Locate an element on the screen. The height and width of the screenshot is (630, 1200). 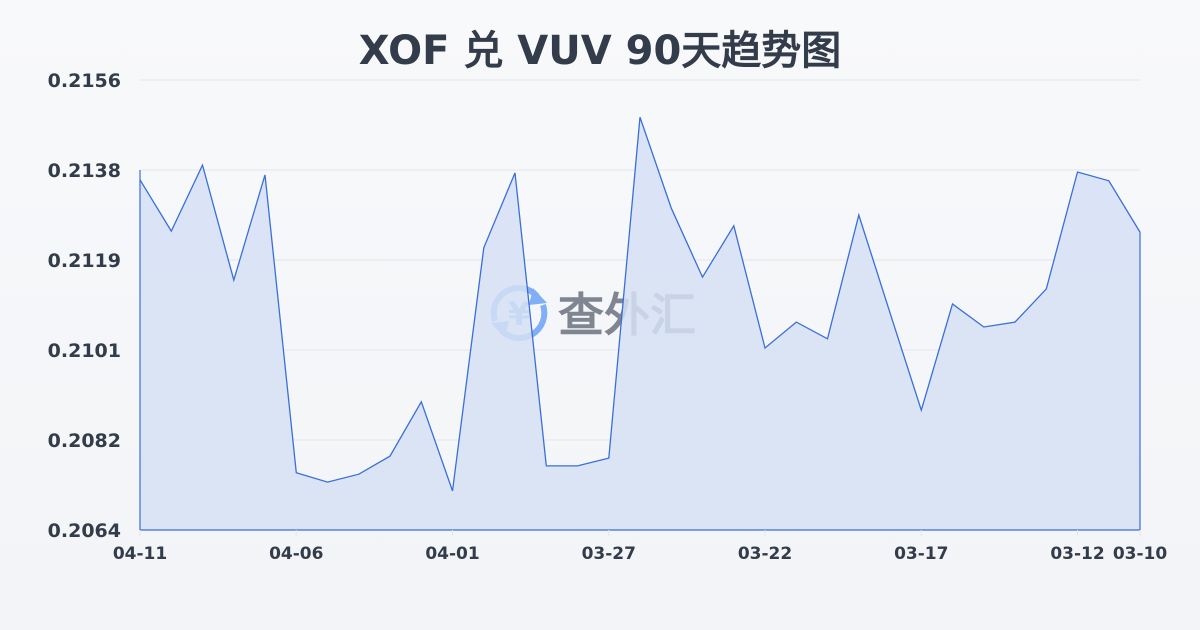
x-tick-label: 03-22 is located at coordinates (765, 554).